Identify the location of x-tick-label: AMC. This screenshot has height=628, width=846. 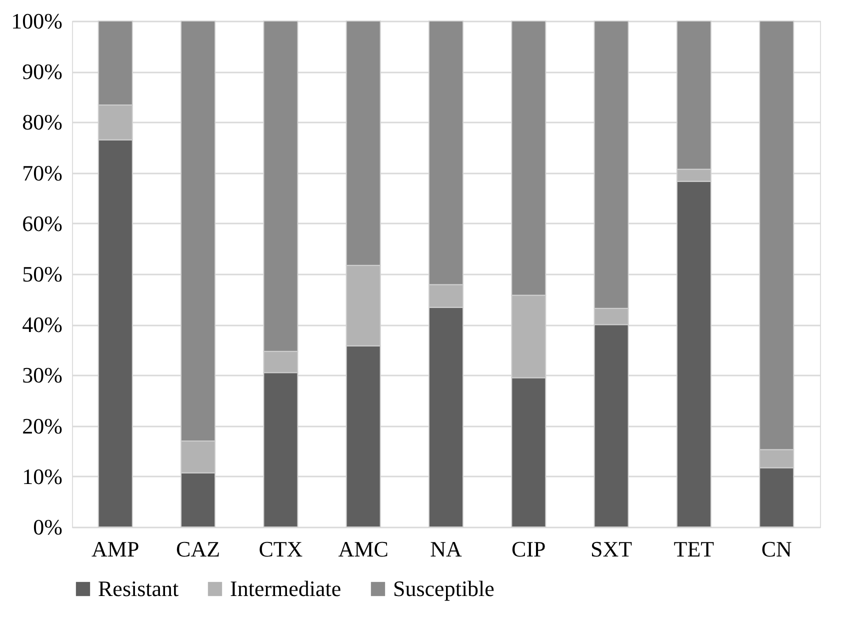
(363, 549).